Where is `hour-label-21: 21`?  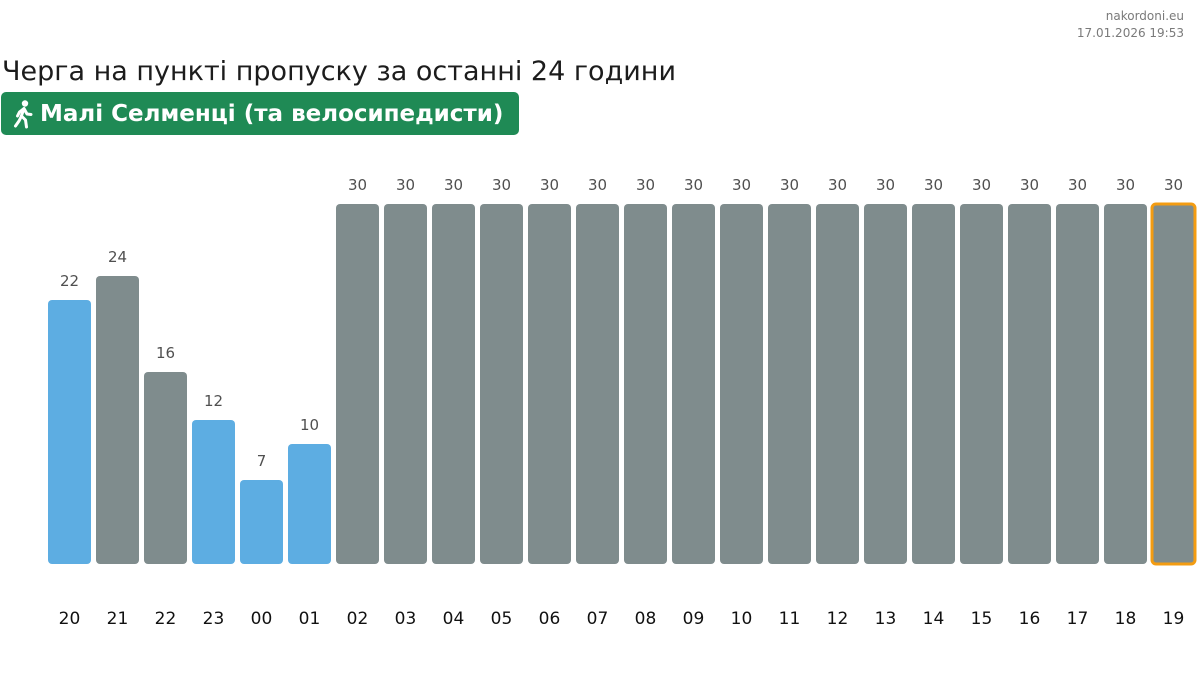
hour-label-21: 21 is located at coordinates (118, 619).